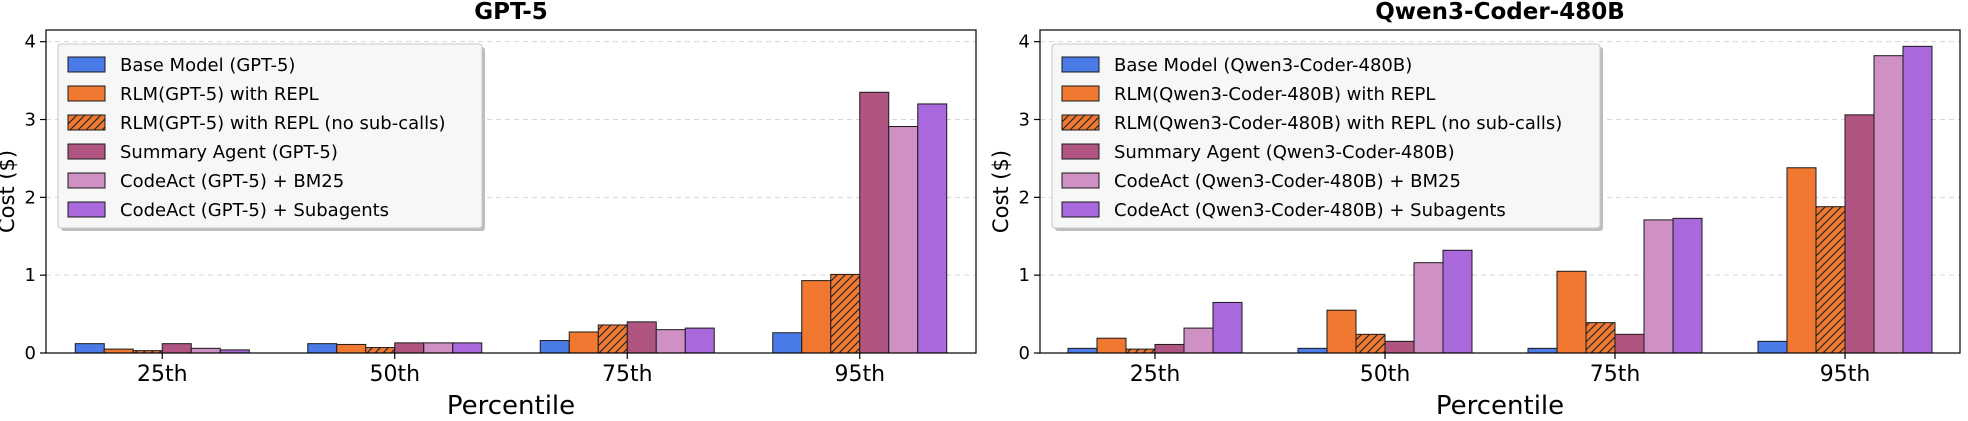 The width and height of the screenshot is (1968, 421). I want to click on legend-entry: Base Model (GPT-5), so click(207, 65).